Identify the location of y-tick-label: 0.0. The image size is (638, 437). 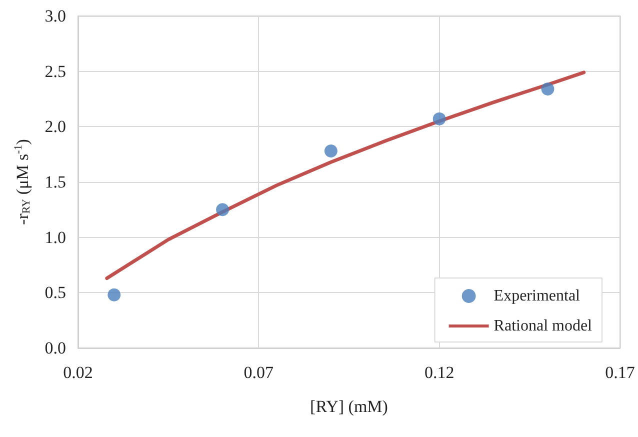
(55, 348).